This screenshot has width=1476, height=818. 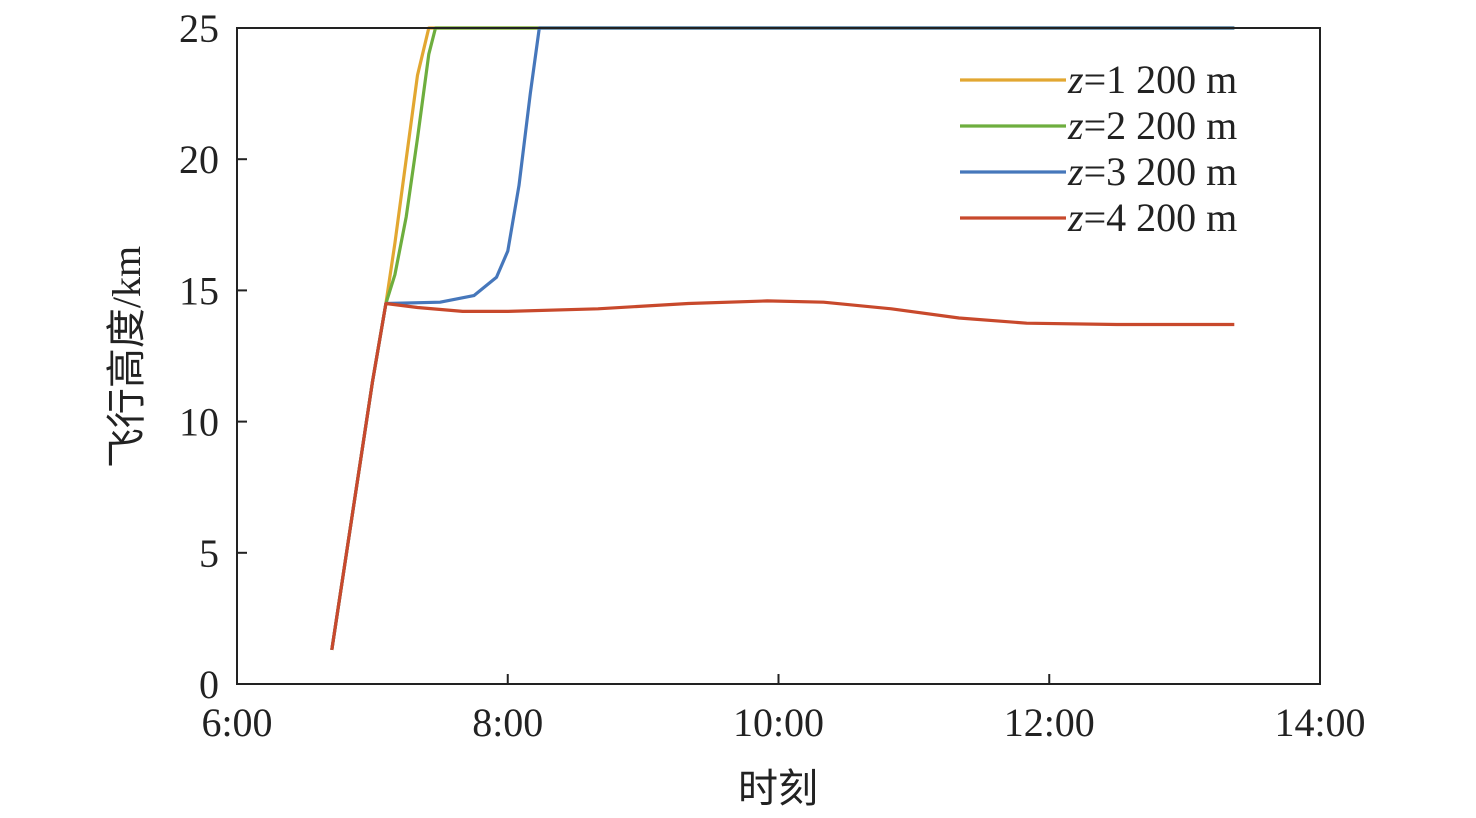 What do you see at coordinates (126, 357) in the screenshot?
I see `y-axis-label: 飞行高度/km` at bounding box center [126, 357].